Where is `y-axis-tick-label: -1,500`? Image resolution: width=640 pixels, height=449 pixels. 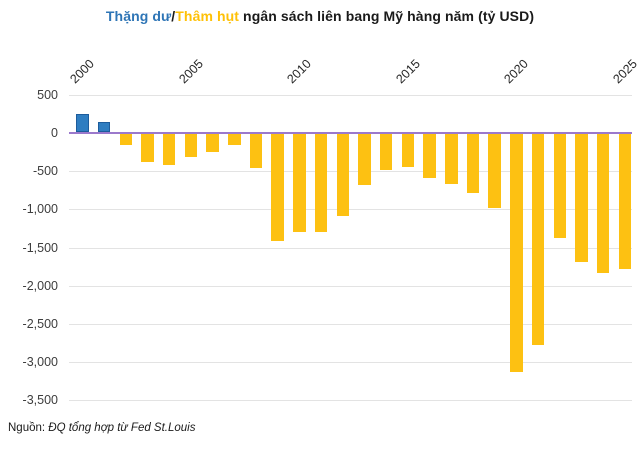 y-axis-tick-label: -1,500 is located at coordinates (40, 247).